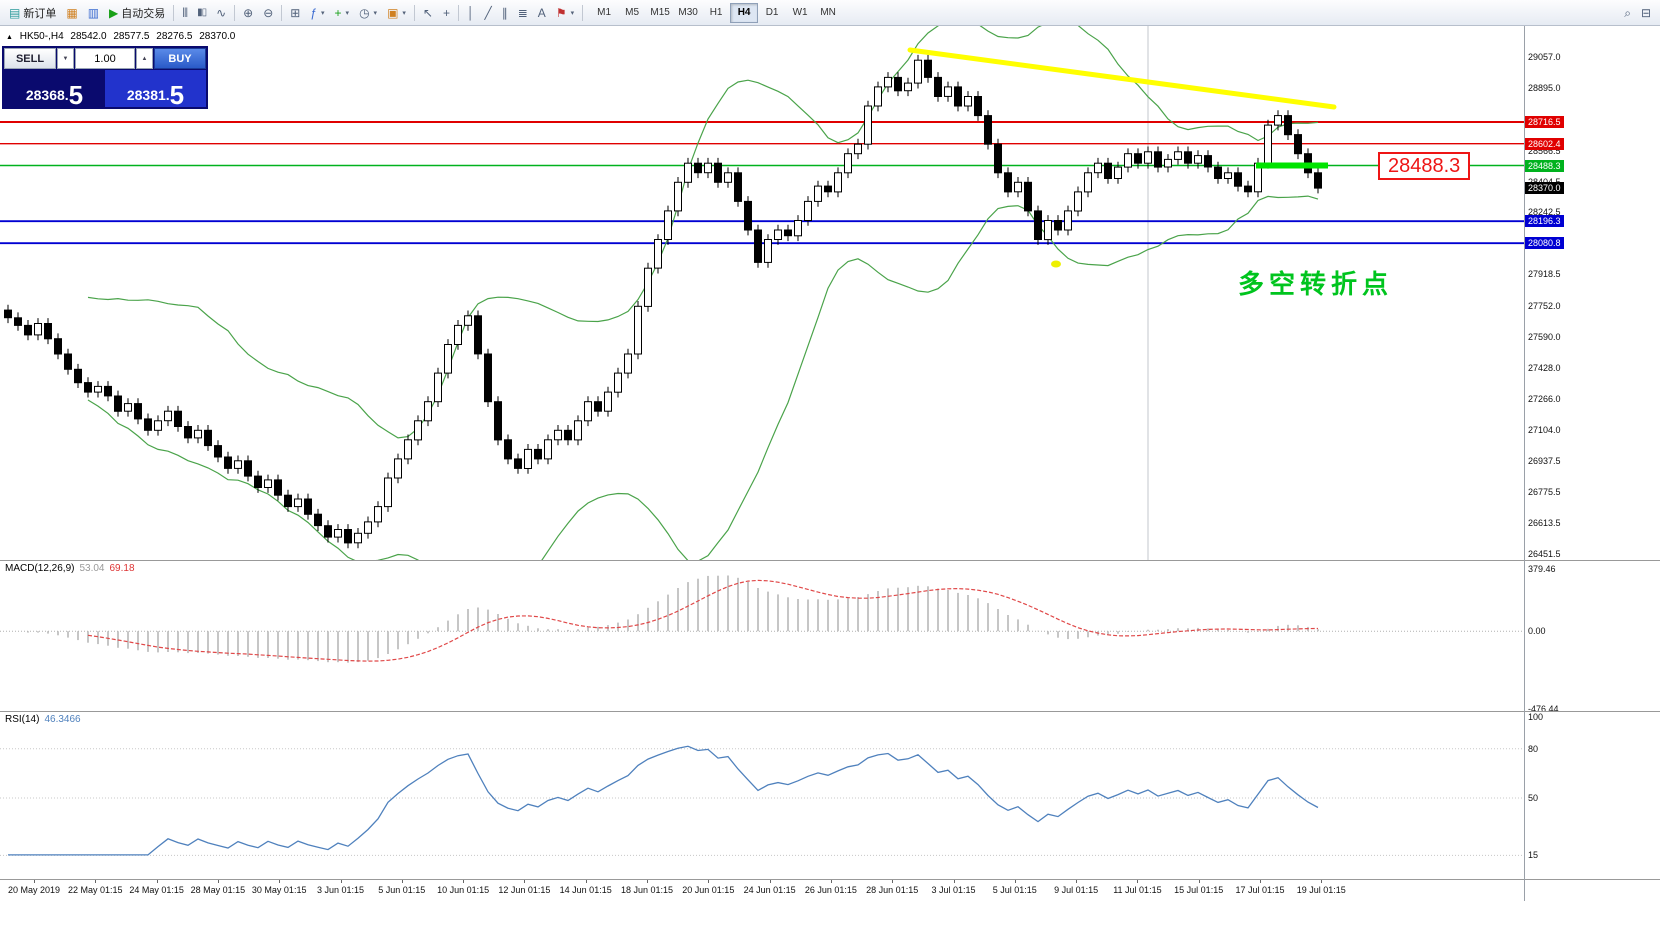  Describe the element at coordinates (1076, 890) in the screenshot. I see `date-label: 9 Jul 01:15` at that location.